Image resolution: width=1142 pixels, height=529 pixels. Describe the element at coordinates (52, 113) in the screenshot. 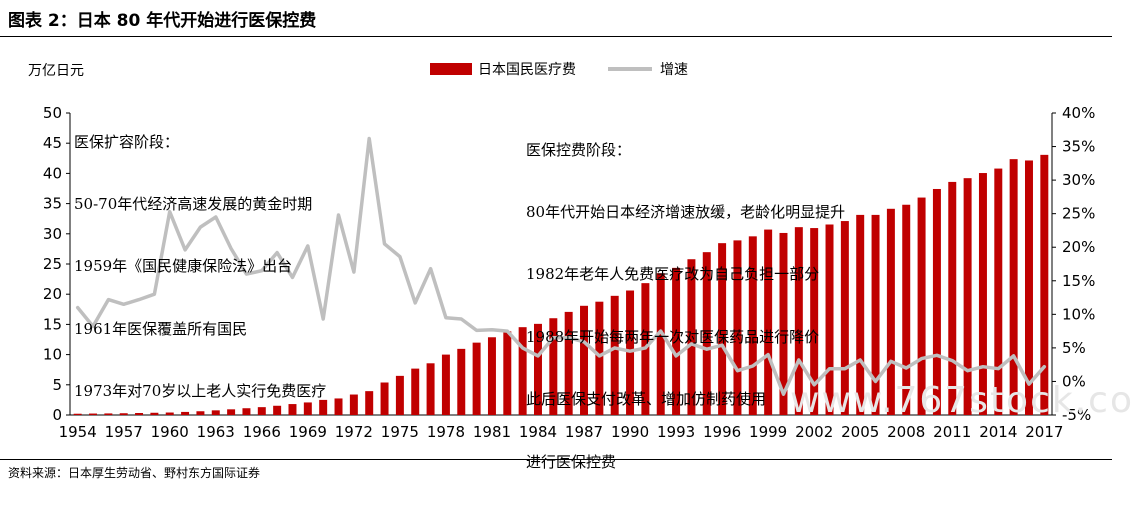

I see `left-axis-tick-label: 50` at that location.